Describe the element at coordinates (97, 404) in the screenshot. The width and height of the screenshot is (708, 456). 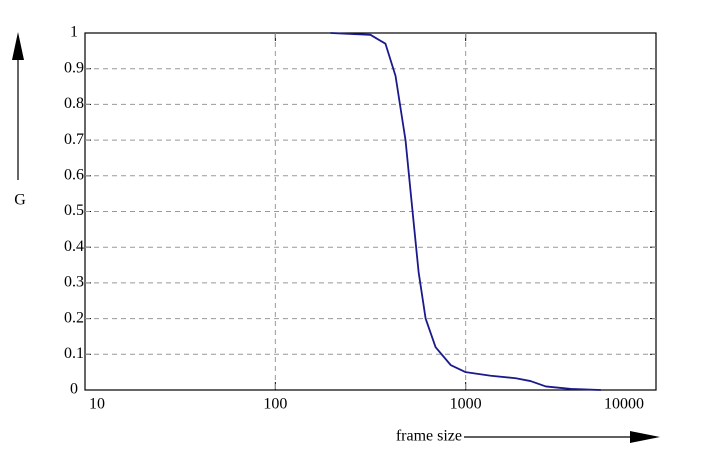
I see `x-tick-label: 10` at that location.